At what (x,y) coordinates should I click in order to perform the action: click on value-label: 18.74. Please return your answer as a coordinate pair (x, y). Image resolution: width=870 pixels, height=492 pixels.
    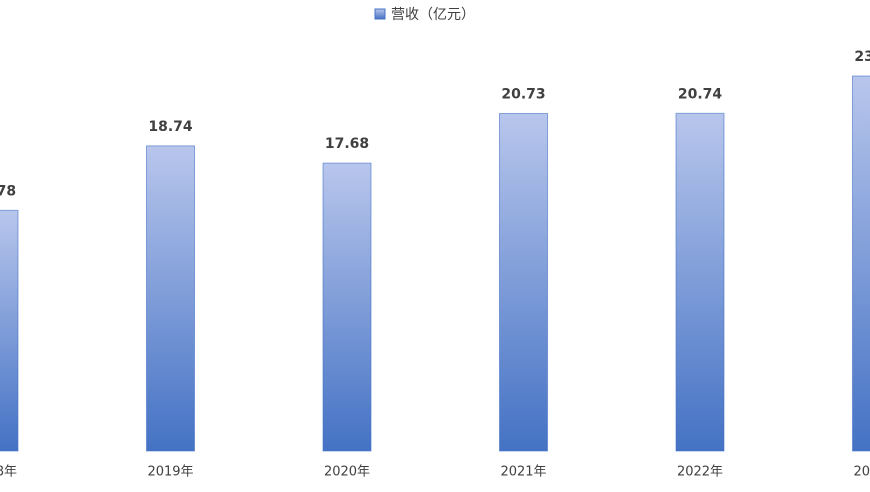
    Looking at the image, I should click on (170, 127).